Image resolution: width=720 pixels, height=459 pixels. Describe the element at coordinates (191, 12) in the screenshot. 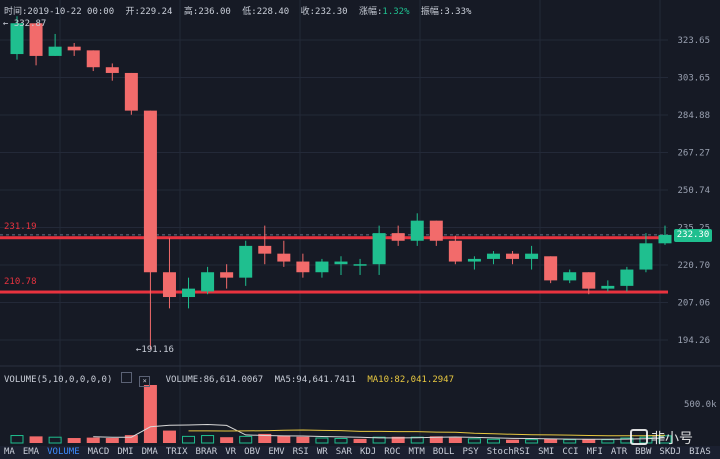

I see `high-label: 高:` at that location.